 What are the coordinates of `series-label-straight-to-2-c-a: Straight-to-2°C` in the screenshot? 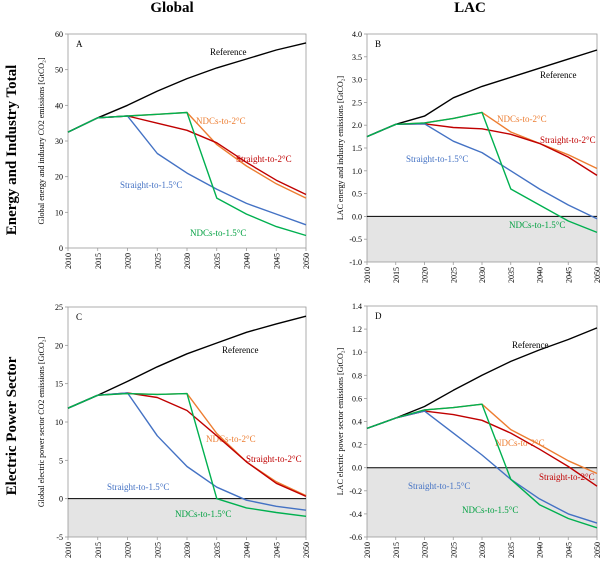 It's located at (264, 159).